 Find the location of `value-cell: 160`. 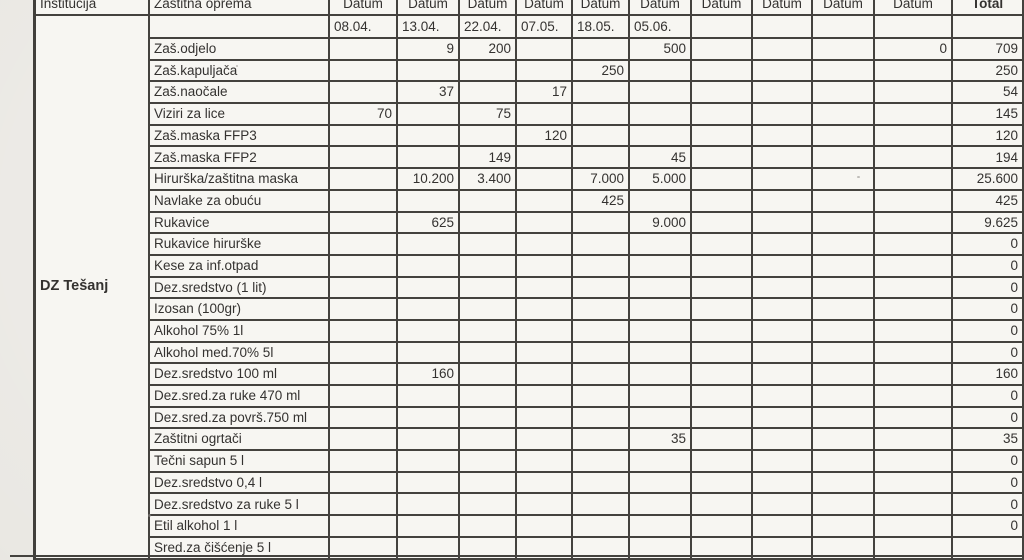

value-cell: 160 is located at coordinates (429, 375).